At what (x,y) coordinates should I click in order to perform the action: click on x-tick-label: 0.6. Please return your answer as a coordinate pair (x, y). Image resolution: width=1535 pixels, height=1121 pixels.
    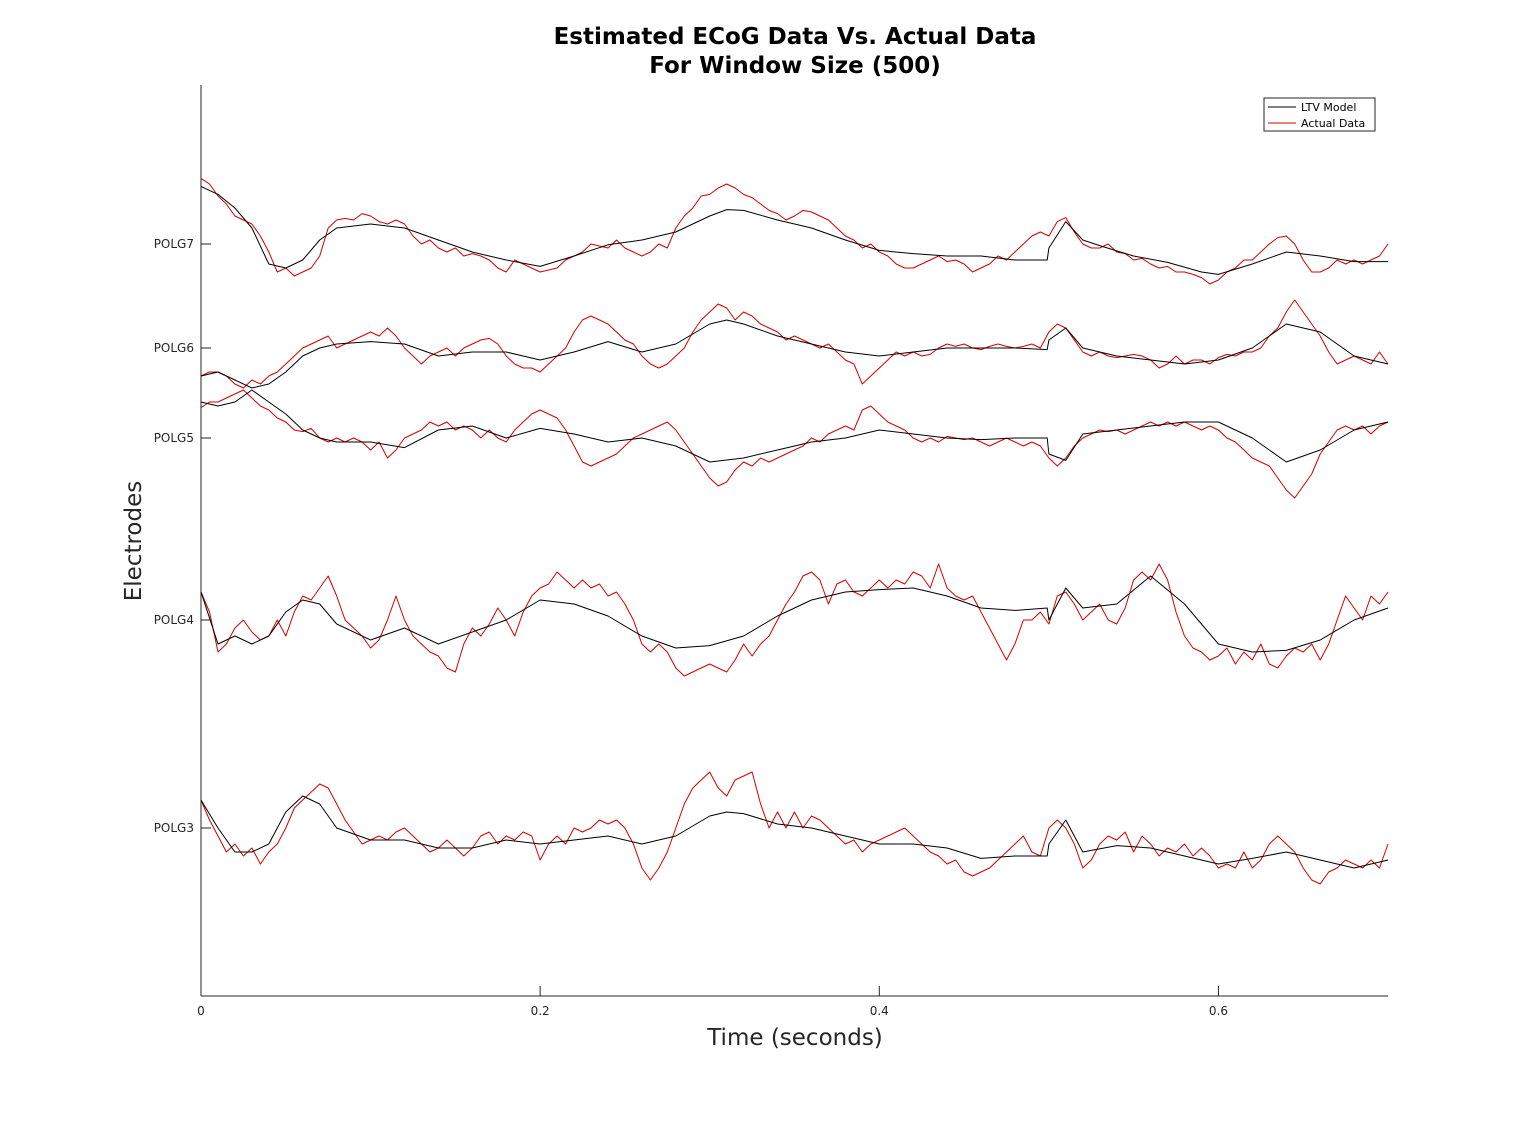
    Looking at the image, I should click on (1218, 1011).